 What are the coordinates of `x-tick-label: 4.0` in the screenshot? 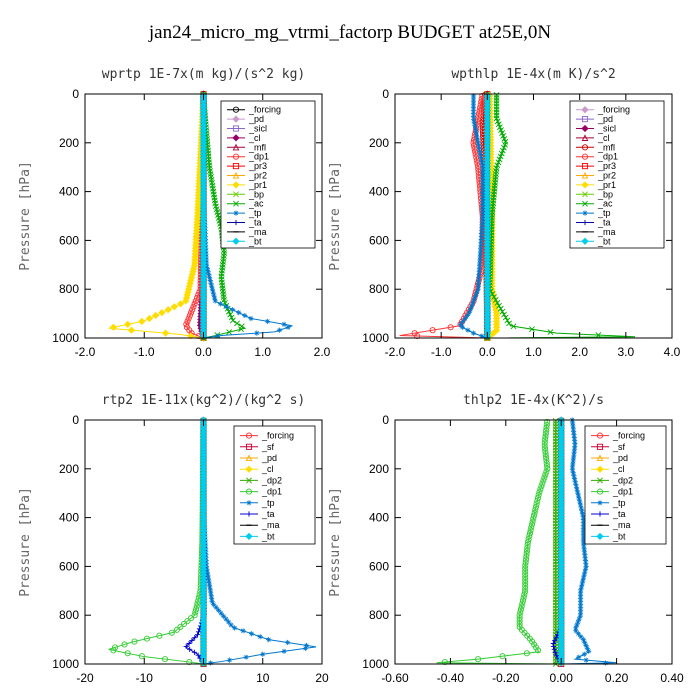 It's located at (672, 352).